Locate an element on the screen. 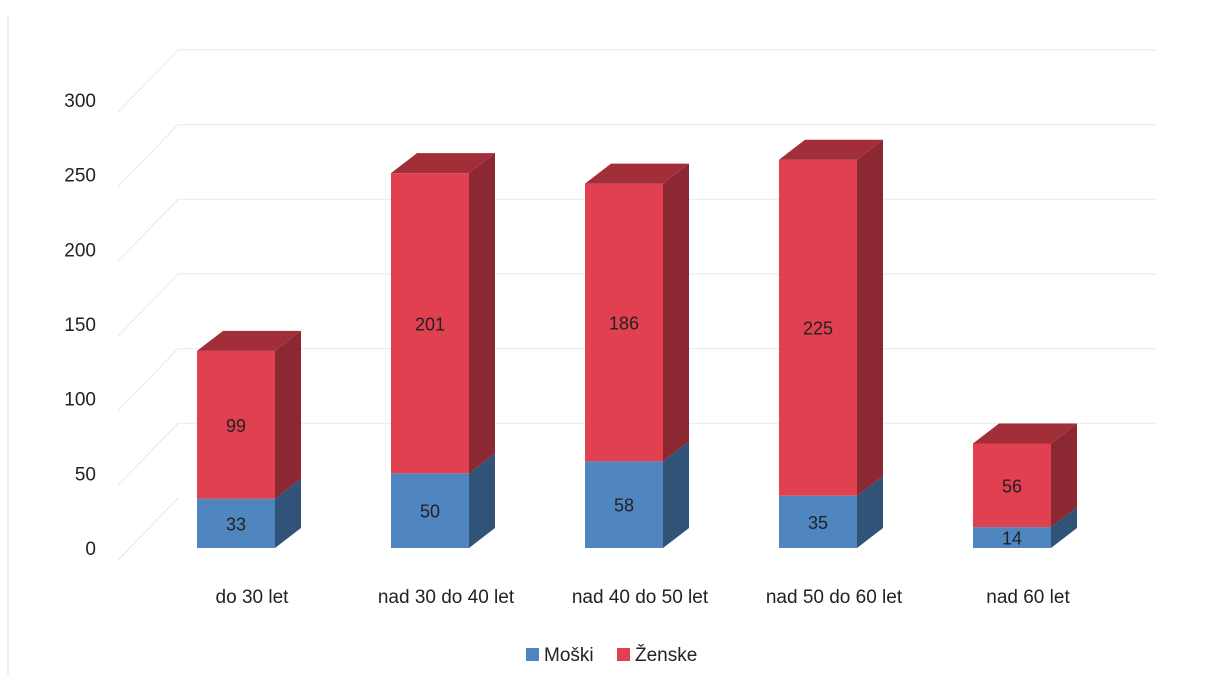  data-label: 225 is located at coordinates (818, 329).